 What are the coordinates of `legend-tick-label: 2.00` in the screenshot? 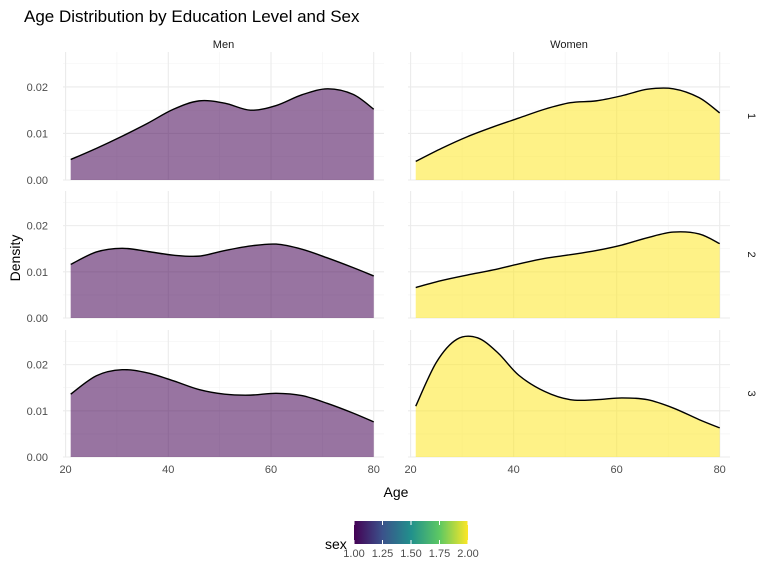 It's located at (467, 554).